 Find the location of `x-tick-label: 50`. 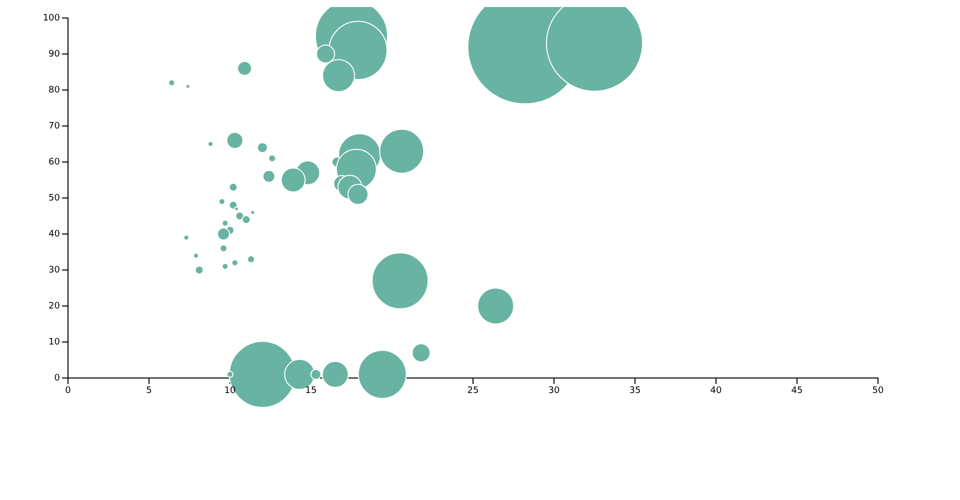

x-tick-label: 50 is located at coordinates (878, 391).